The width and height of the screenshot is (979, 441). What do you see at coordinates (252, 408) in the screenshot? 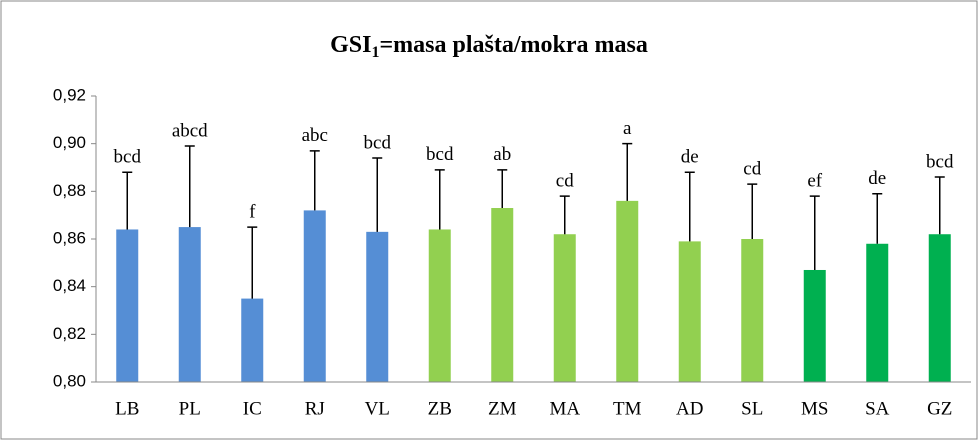
I see `x-tick-label: IC` at bounding box center [252, 408].